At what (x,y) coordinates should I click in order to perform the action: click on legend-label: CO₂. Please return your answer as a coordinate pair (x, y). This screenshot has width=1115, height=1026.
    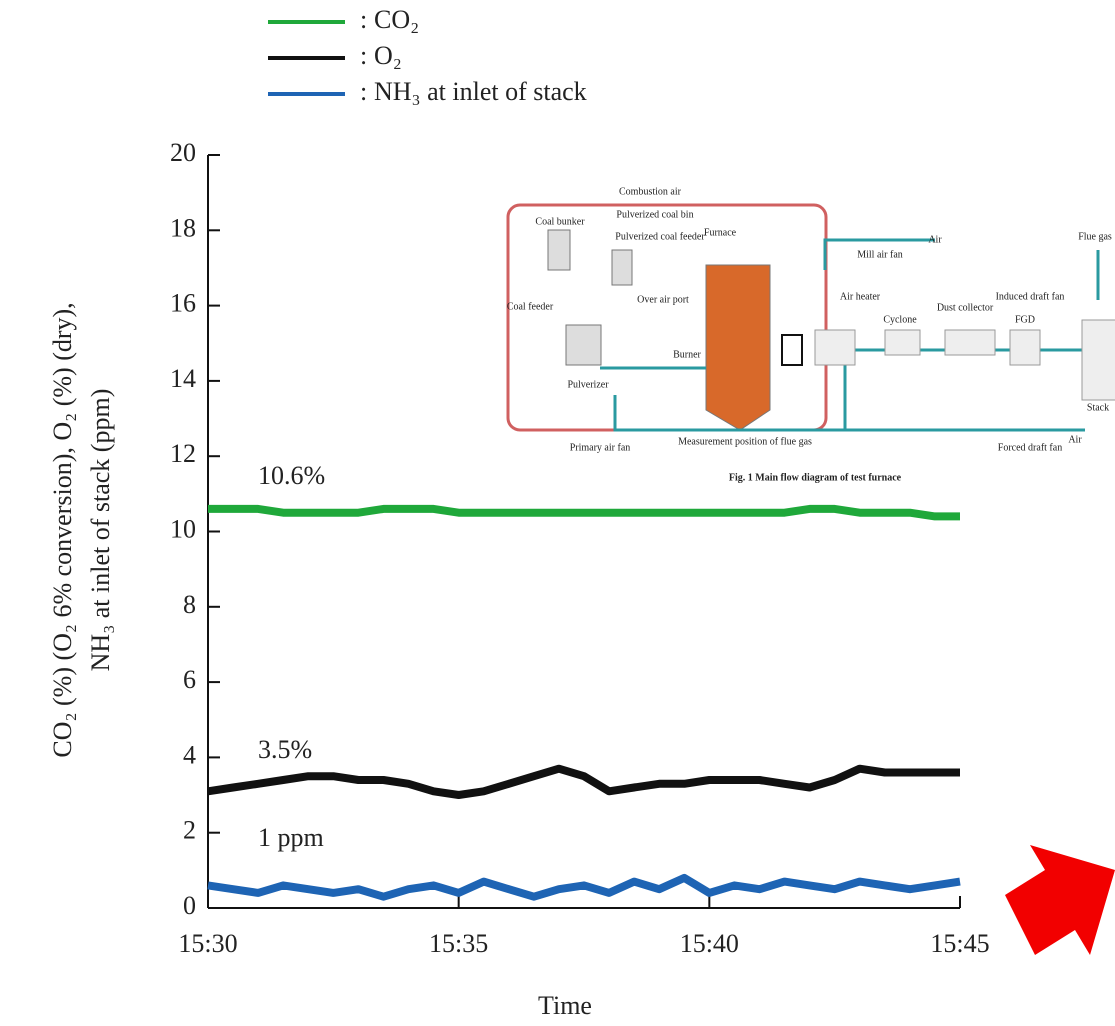
    Looking at the image, I should click on (396, 19).